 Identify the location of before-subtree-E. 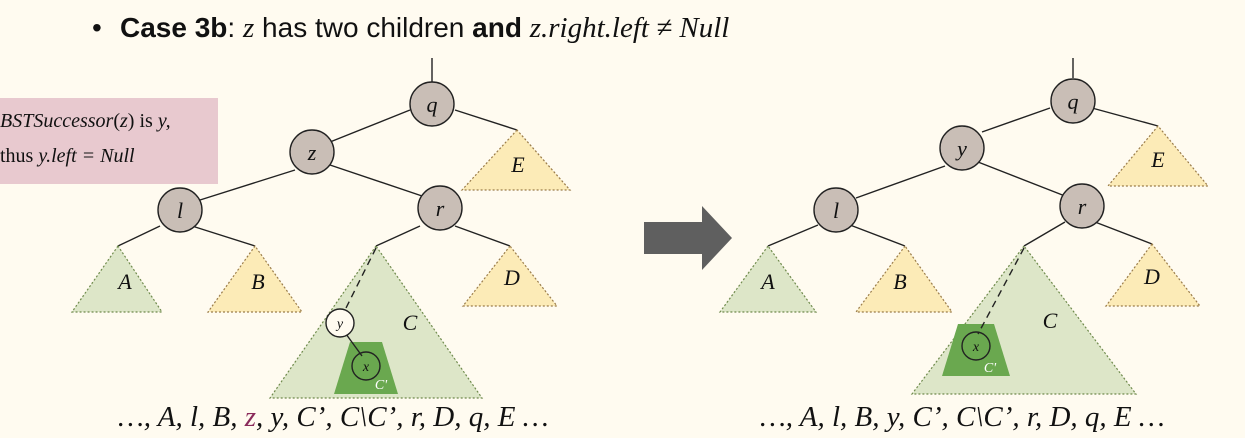
(516, 160).